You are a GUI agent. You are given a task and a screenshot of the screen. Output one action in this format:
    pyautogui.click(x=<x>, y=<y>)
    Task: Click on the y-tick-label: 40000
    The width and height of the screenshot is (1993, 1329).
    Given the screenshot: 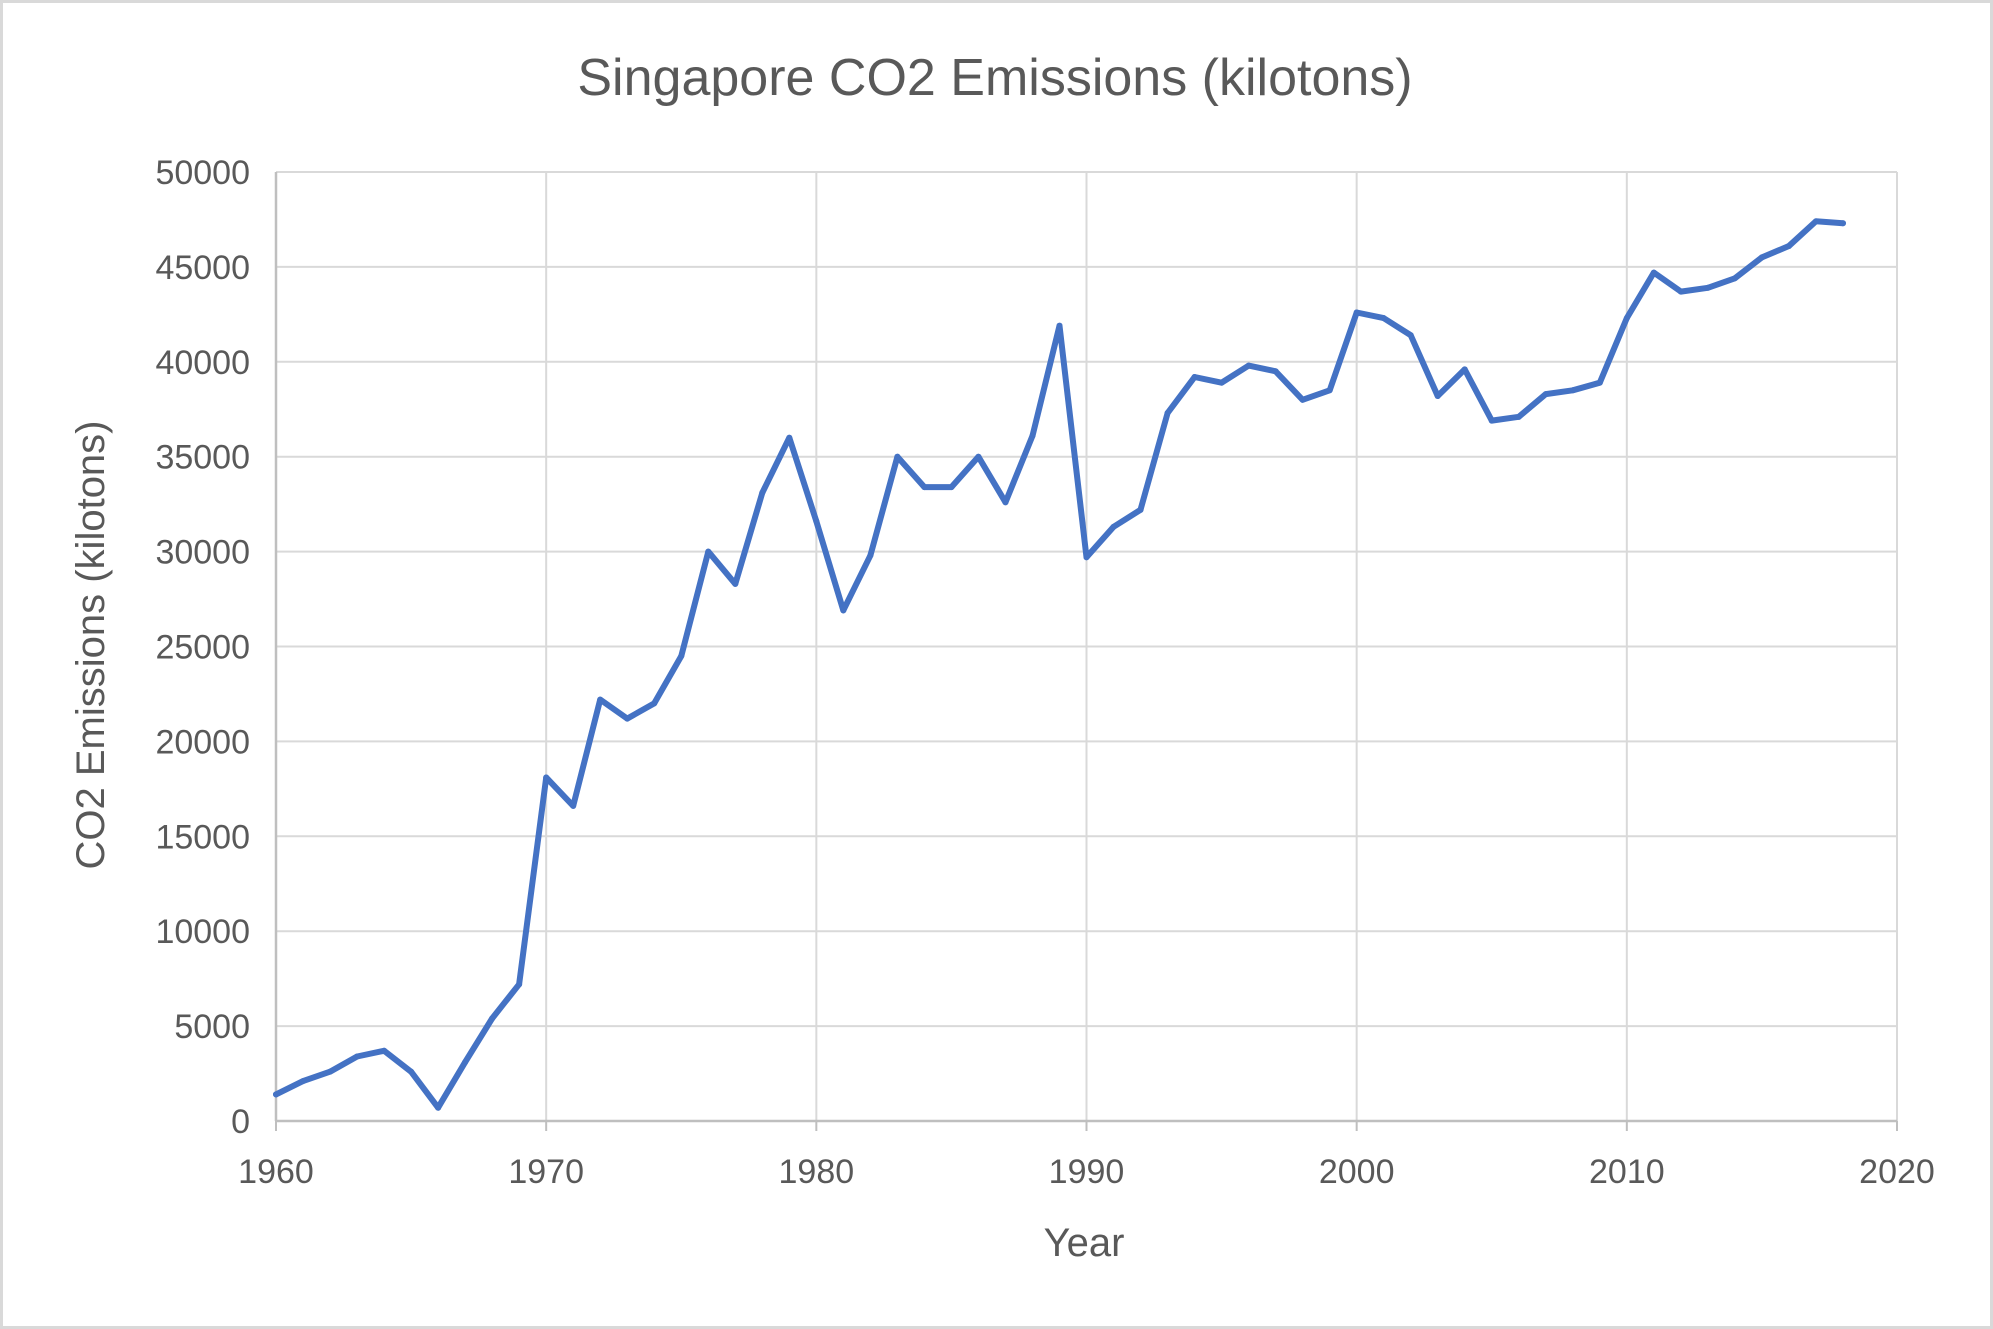 What is the action you would take?
    pyautogui.click(x=202, y=363)
    